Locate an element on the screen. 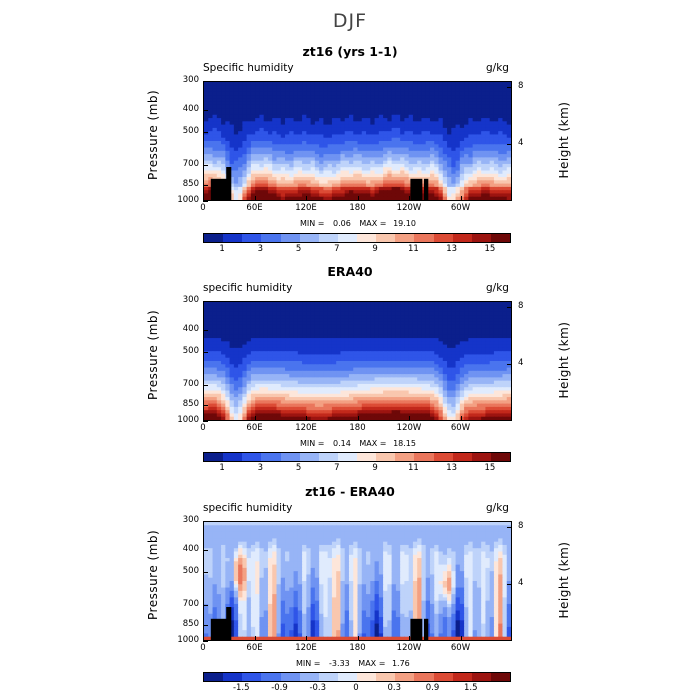 The width and height of the screenshot is (700, 700). plot-area is located at coordinates (357, 141).